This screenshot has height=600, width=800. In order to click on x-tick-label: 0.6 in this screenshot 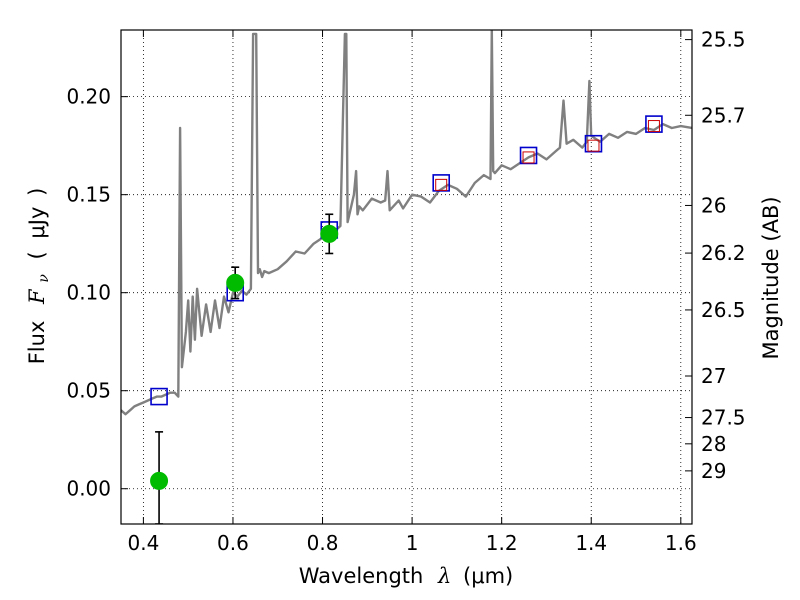, I will do `click(233, 543)`.